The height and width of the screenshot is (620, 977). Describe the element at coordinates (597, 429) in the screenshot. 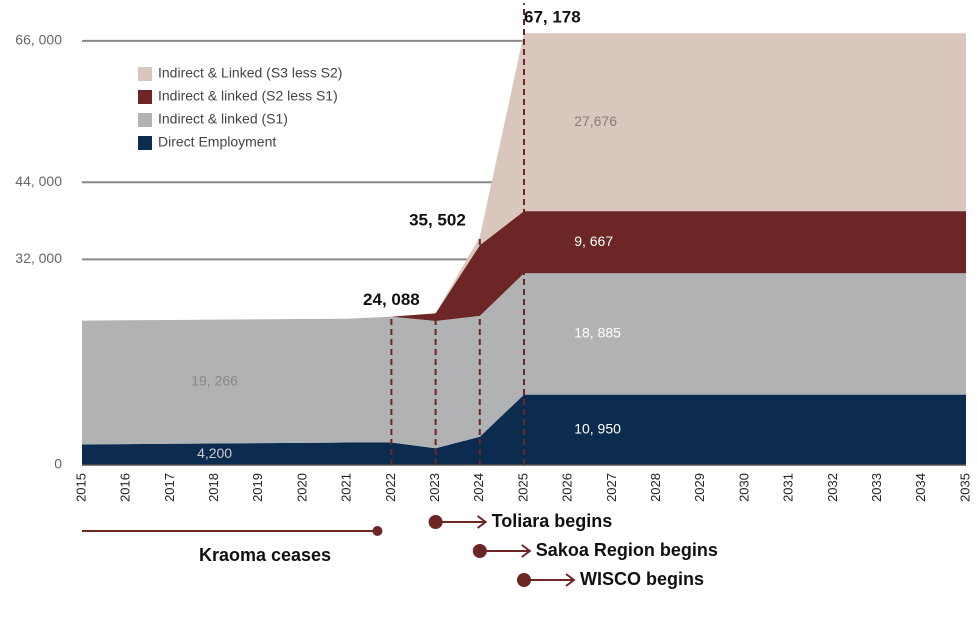

I see `data-label: 10, 950` at that location.